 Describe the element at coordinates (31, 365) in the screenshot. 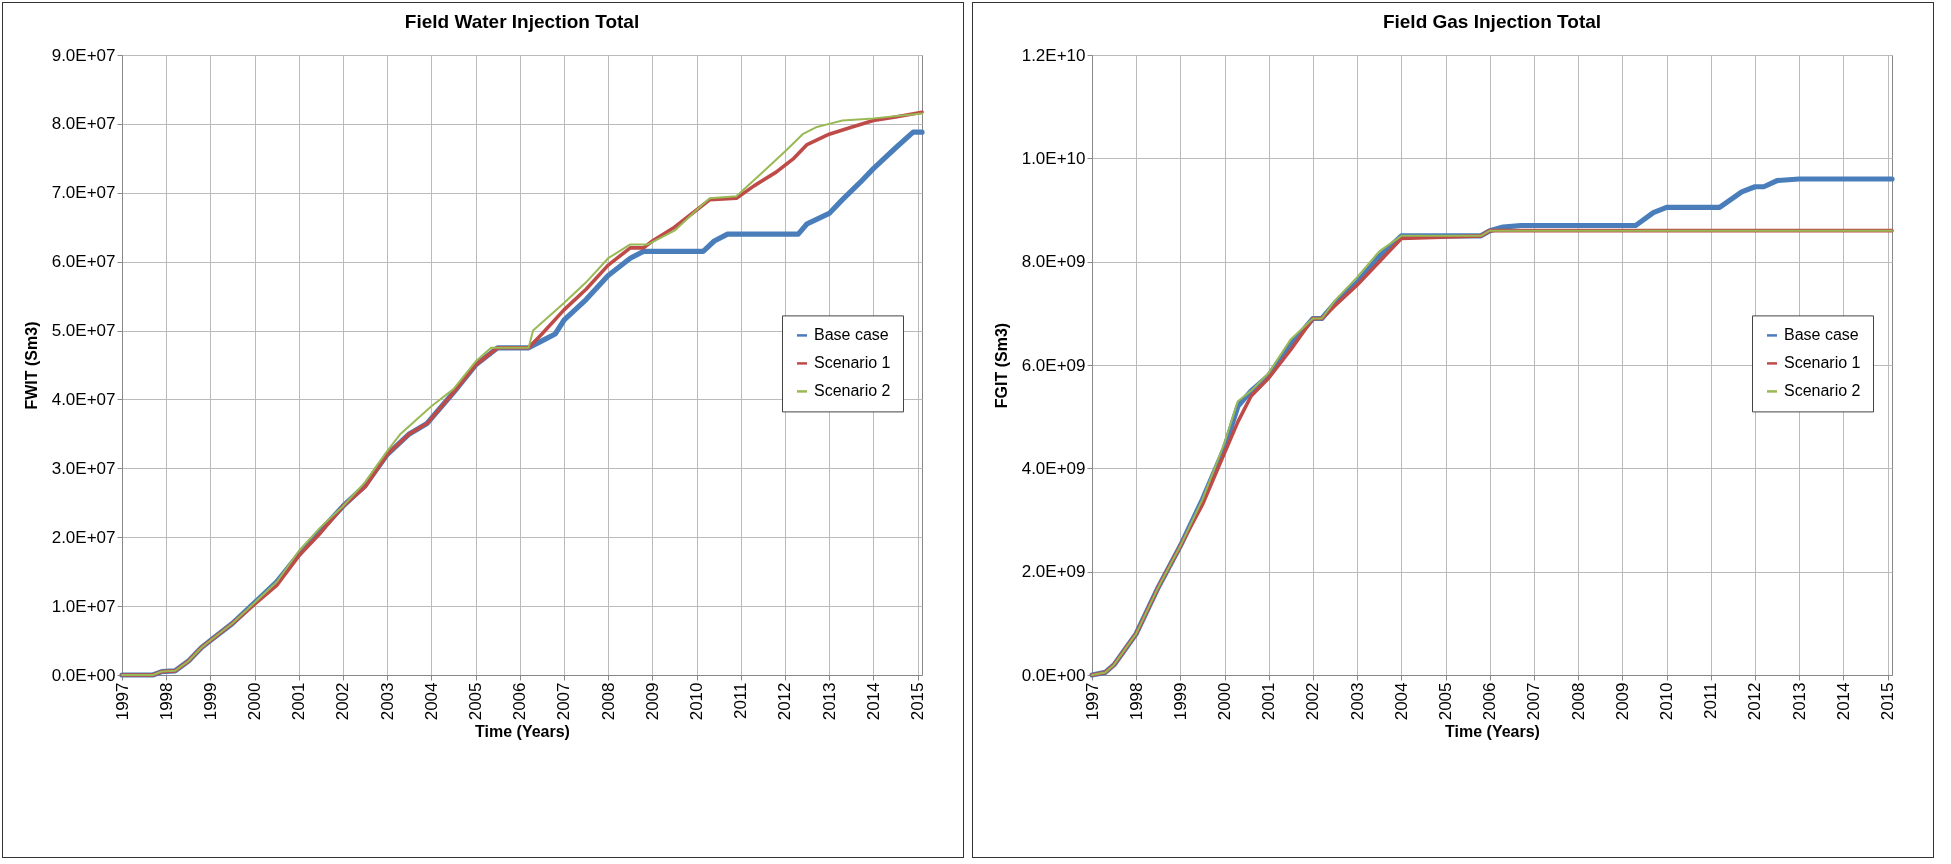

I see `y-axis-title: FWIT (Sm3)` at that location.